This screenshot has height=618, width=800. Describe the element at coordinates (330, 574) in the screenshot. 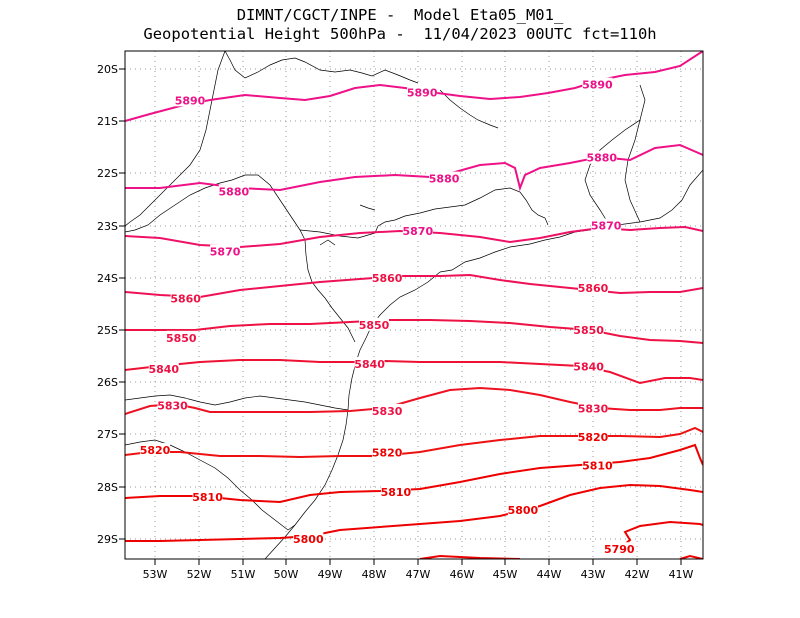

I see `lon-label: 49W` at that location.